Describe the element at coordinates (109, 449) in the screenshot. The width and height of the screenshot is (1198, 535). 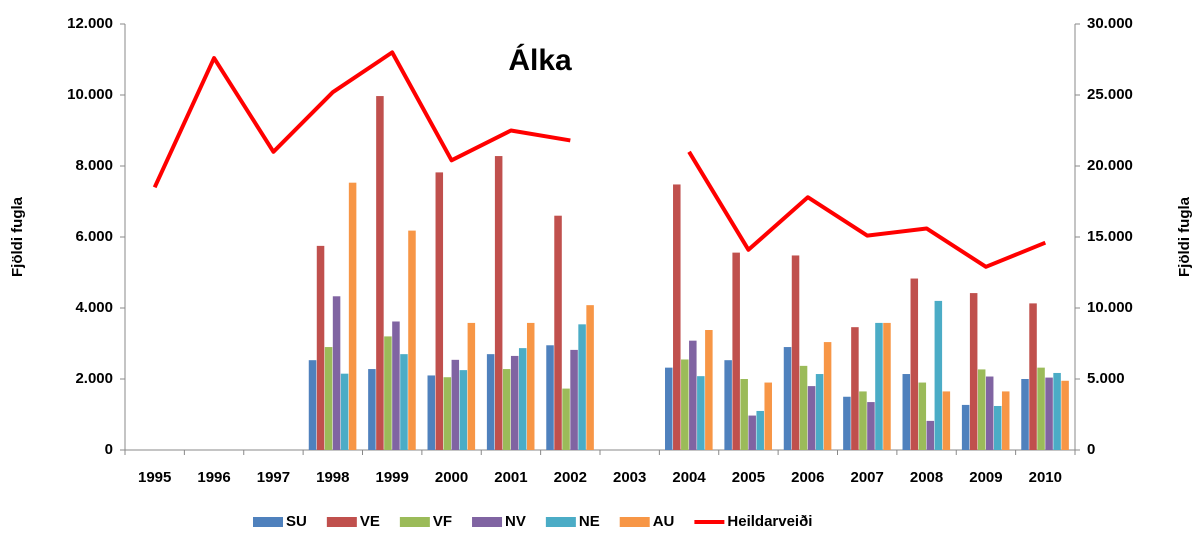
I see `y-tick-label: 0` at that location.